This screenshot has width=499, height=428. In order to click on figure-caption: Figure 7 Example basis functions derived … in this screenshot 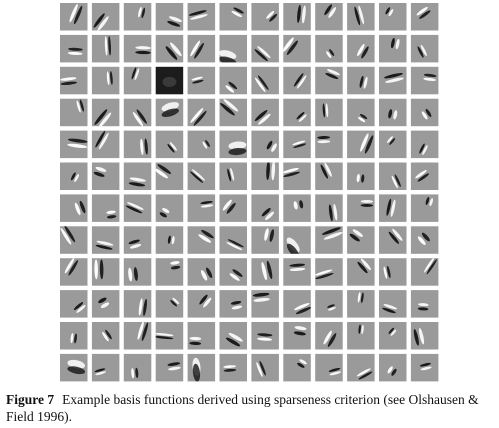, I will do `click(250, 408)`.